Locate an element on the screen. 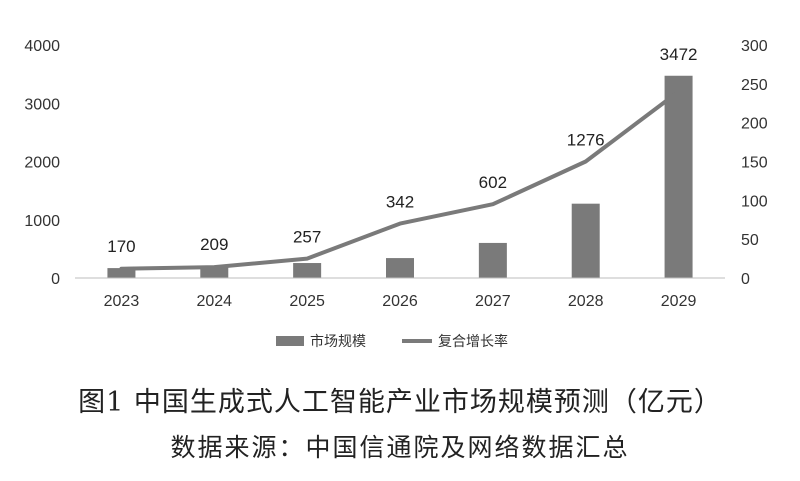  left-tick-label: 1000 is located at coordinates (42, 221).